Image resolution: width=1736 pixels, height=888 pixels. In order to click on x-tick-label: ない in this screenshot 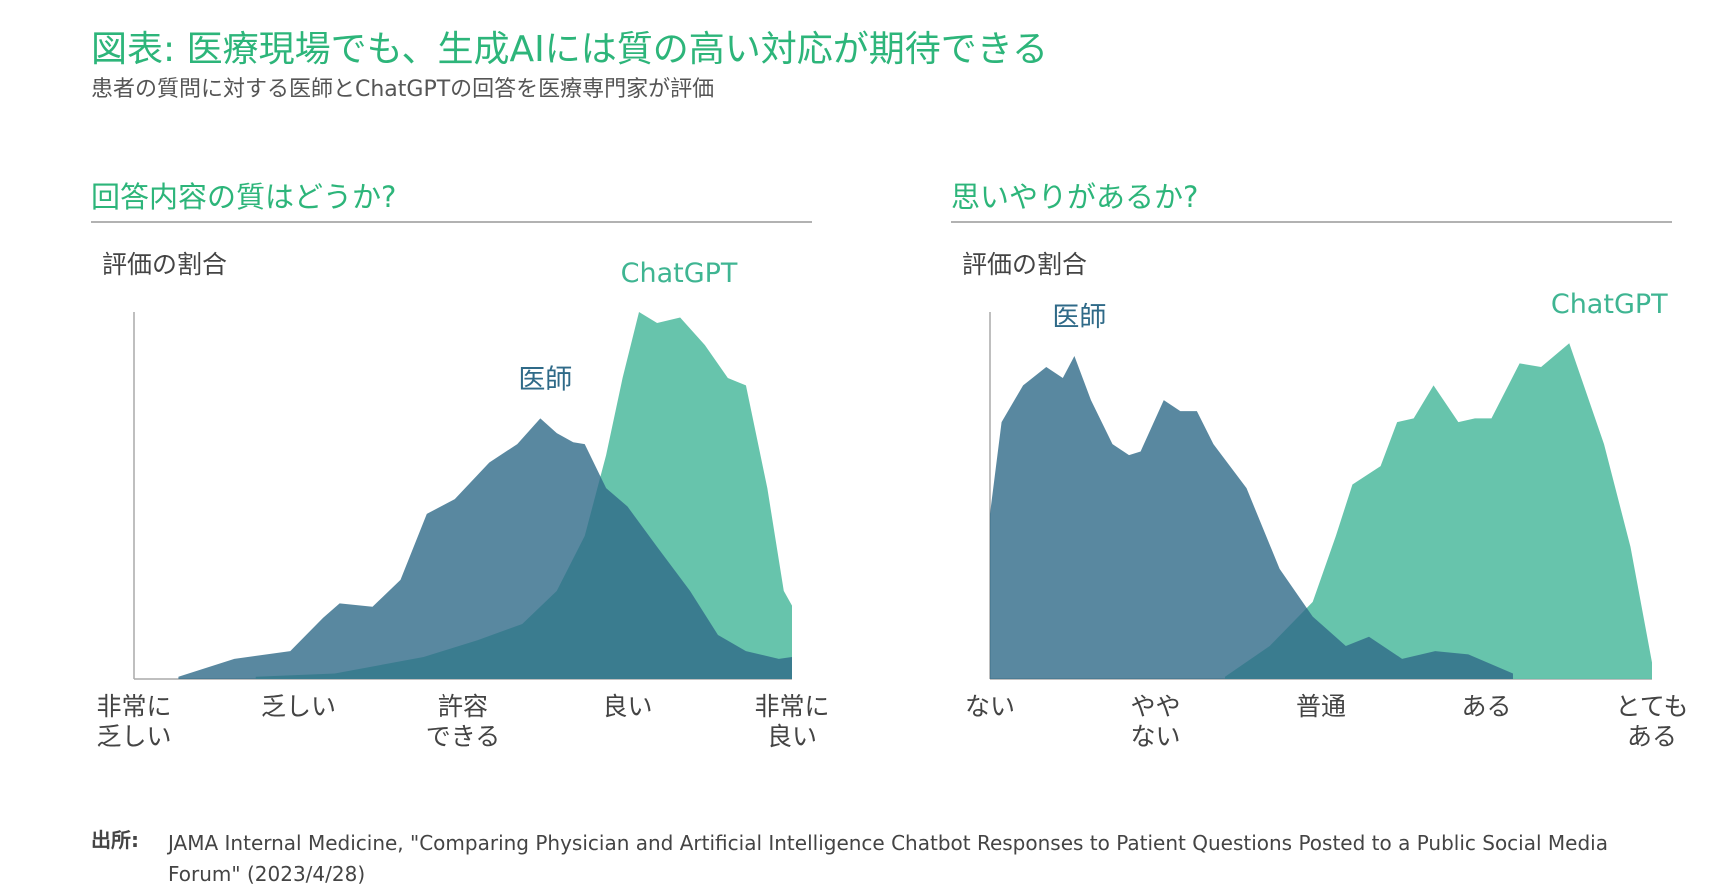, I will do `click(990, 706)`.